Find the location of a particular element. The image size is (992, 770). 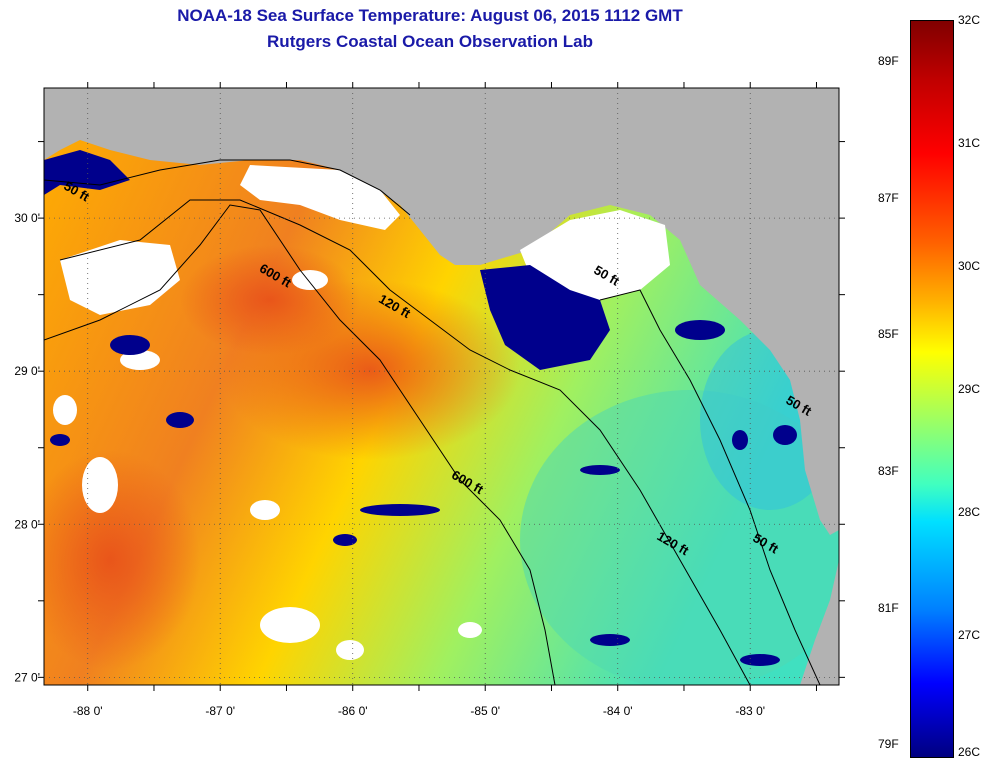

colorbar-fahrenheit-label: 79F is located at coordinates (888, 744).